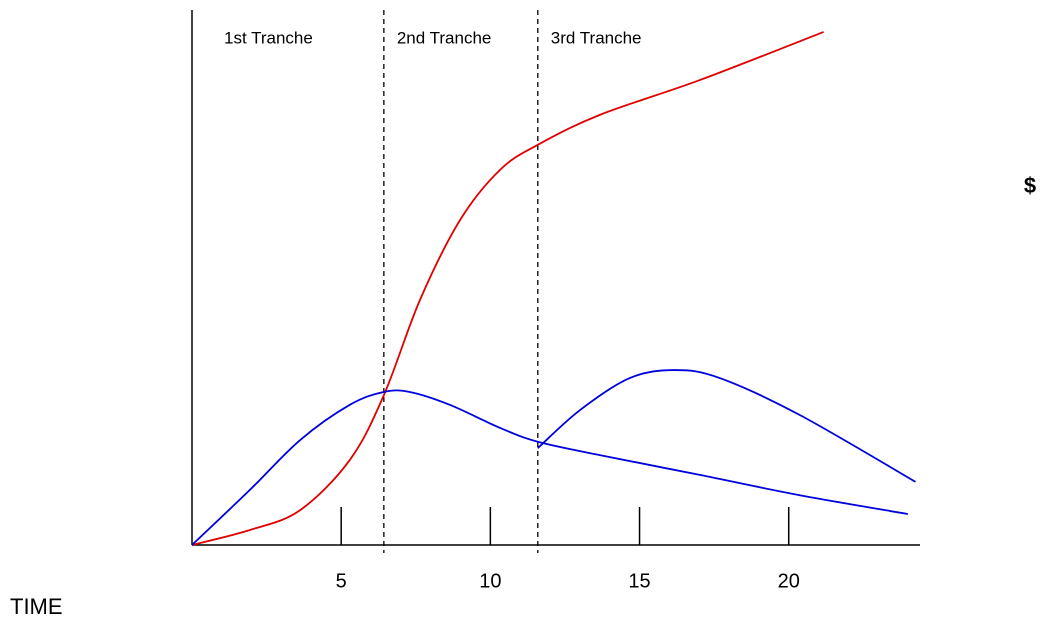 This screenshot has width=1046, height=625. Describe the element at coordinates (444, 37) in the screenshot. I see `tranche-label: 2nd Tranche` at that location.